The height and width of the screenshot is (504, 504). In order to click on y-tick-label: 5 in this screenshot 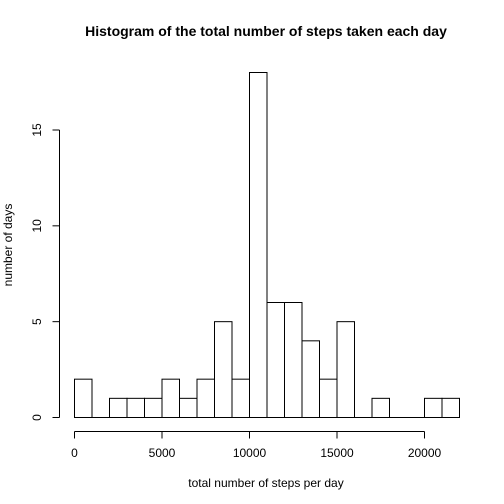, I will do `click(37, 321)`.